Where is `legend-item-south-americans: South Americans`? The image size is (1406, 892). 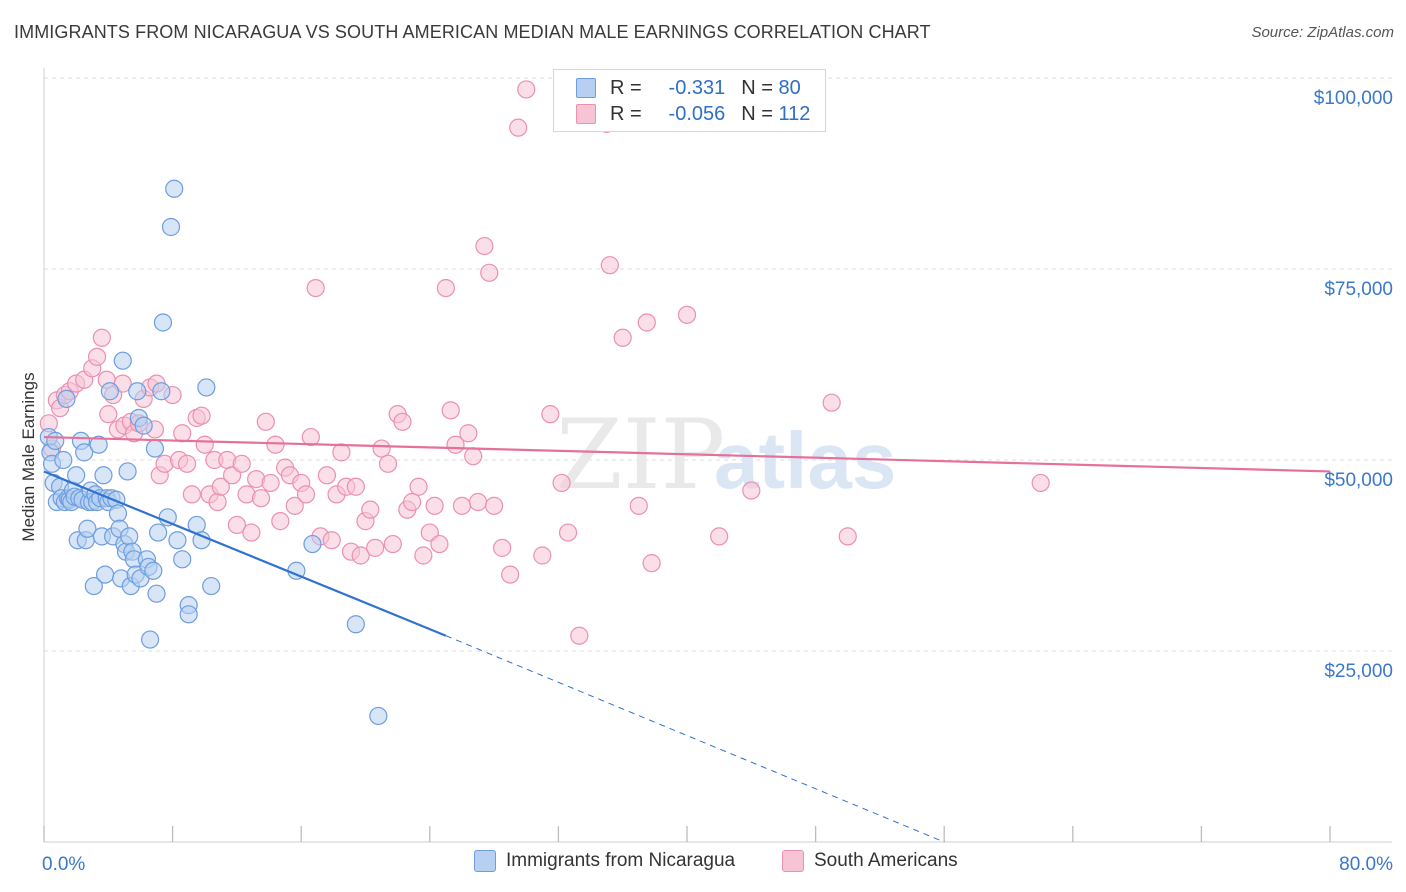 legend-item-south-americans: South Americans is located at coordinates (870, 861).